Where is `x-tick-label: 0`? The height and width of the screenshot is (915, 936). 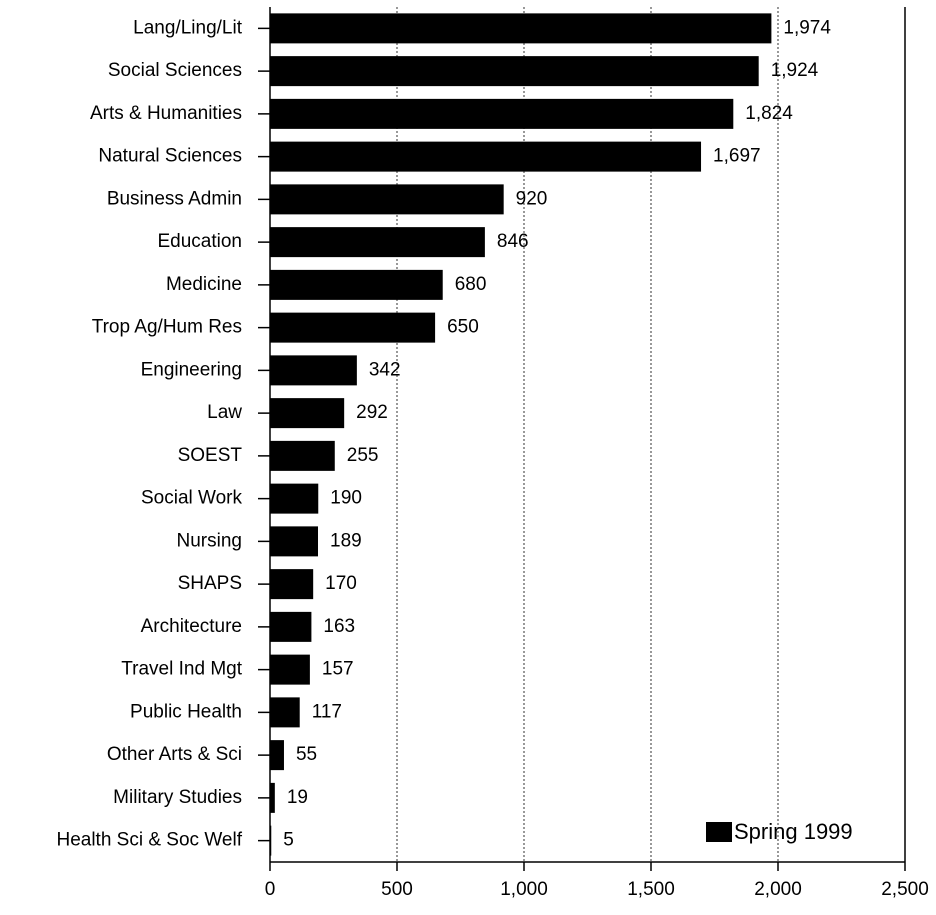 x-tick-label: 0 is located at coordinates (270, 889).